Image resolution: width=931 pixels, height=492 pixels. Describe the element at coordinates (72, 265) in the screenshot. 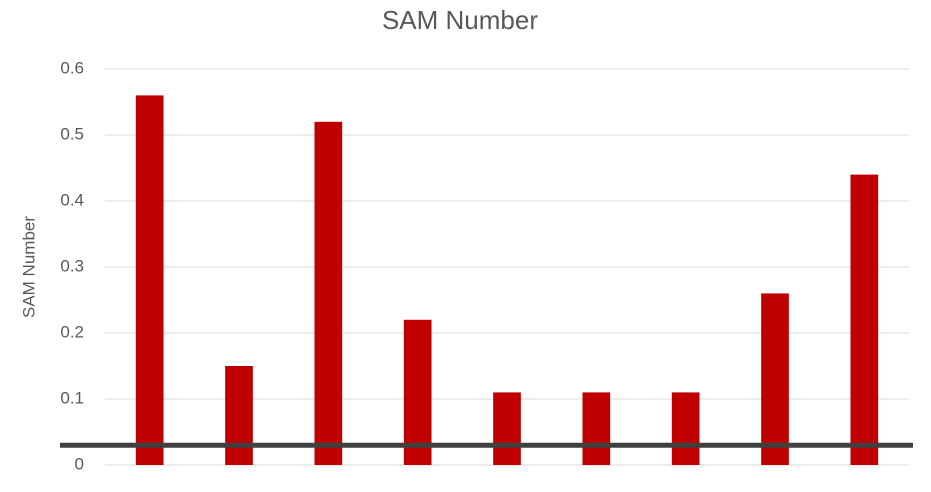

I see `y-tick-label: 0.3` at that location.